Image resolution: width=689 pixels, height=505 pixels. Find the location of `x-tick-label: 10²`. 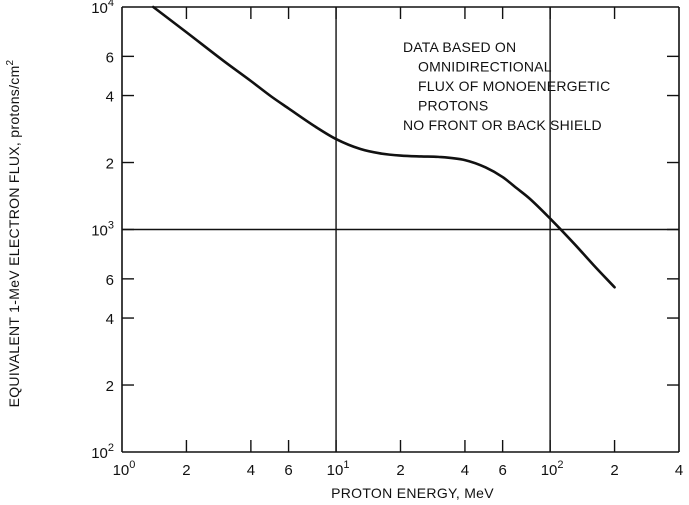

x-tick-label: 10² is located at coordinates (552, 469).